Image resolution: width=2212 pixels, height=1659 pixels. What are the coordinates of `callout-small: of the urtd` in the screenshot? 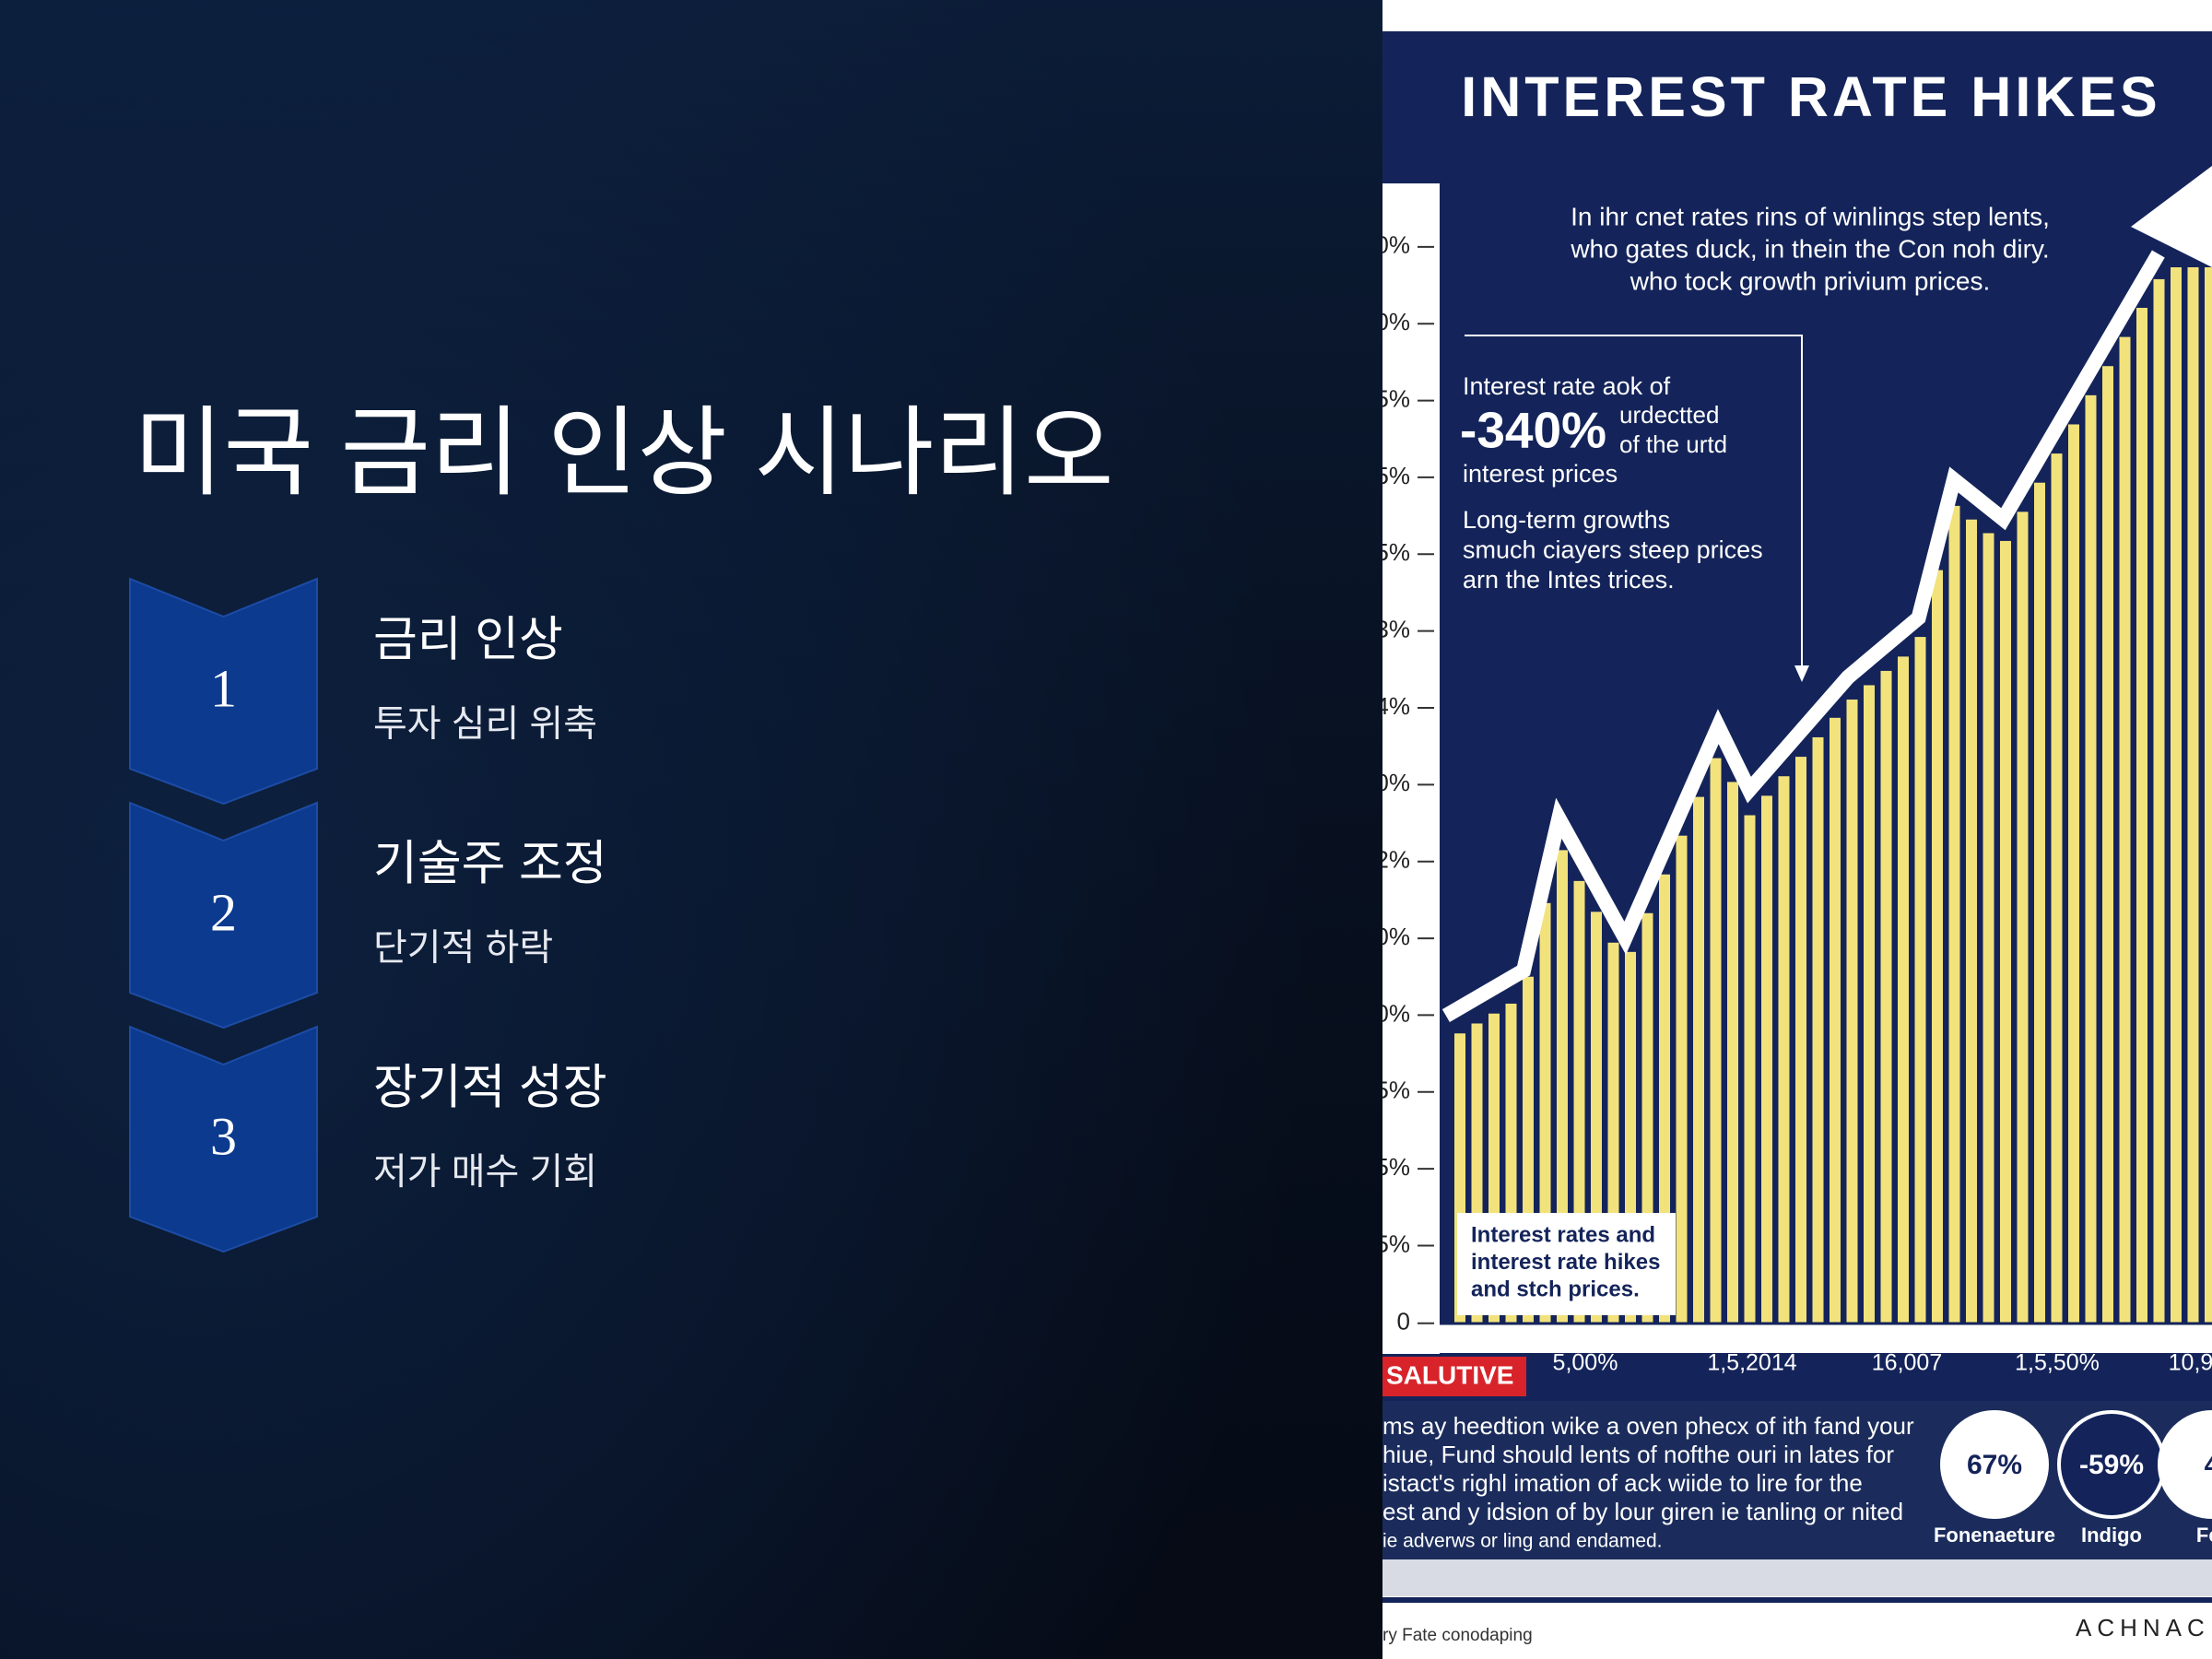 It's located at (1673, 444).